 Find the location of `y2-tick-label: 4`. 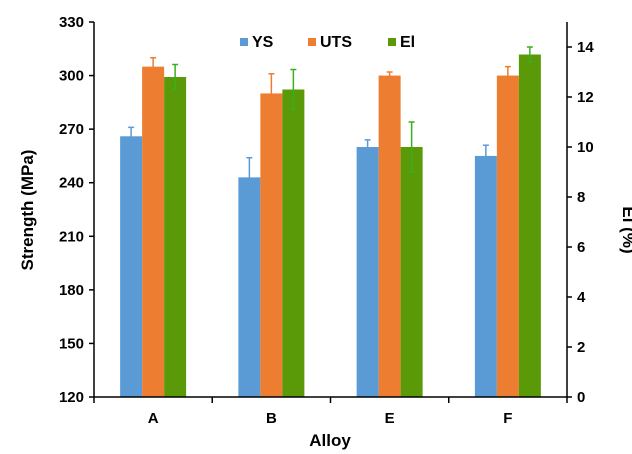

y2-tick-label: 4 is located at coordinates (581, 297).